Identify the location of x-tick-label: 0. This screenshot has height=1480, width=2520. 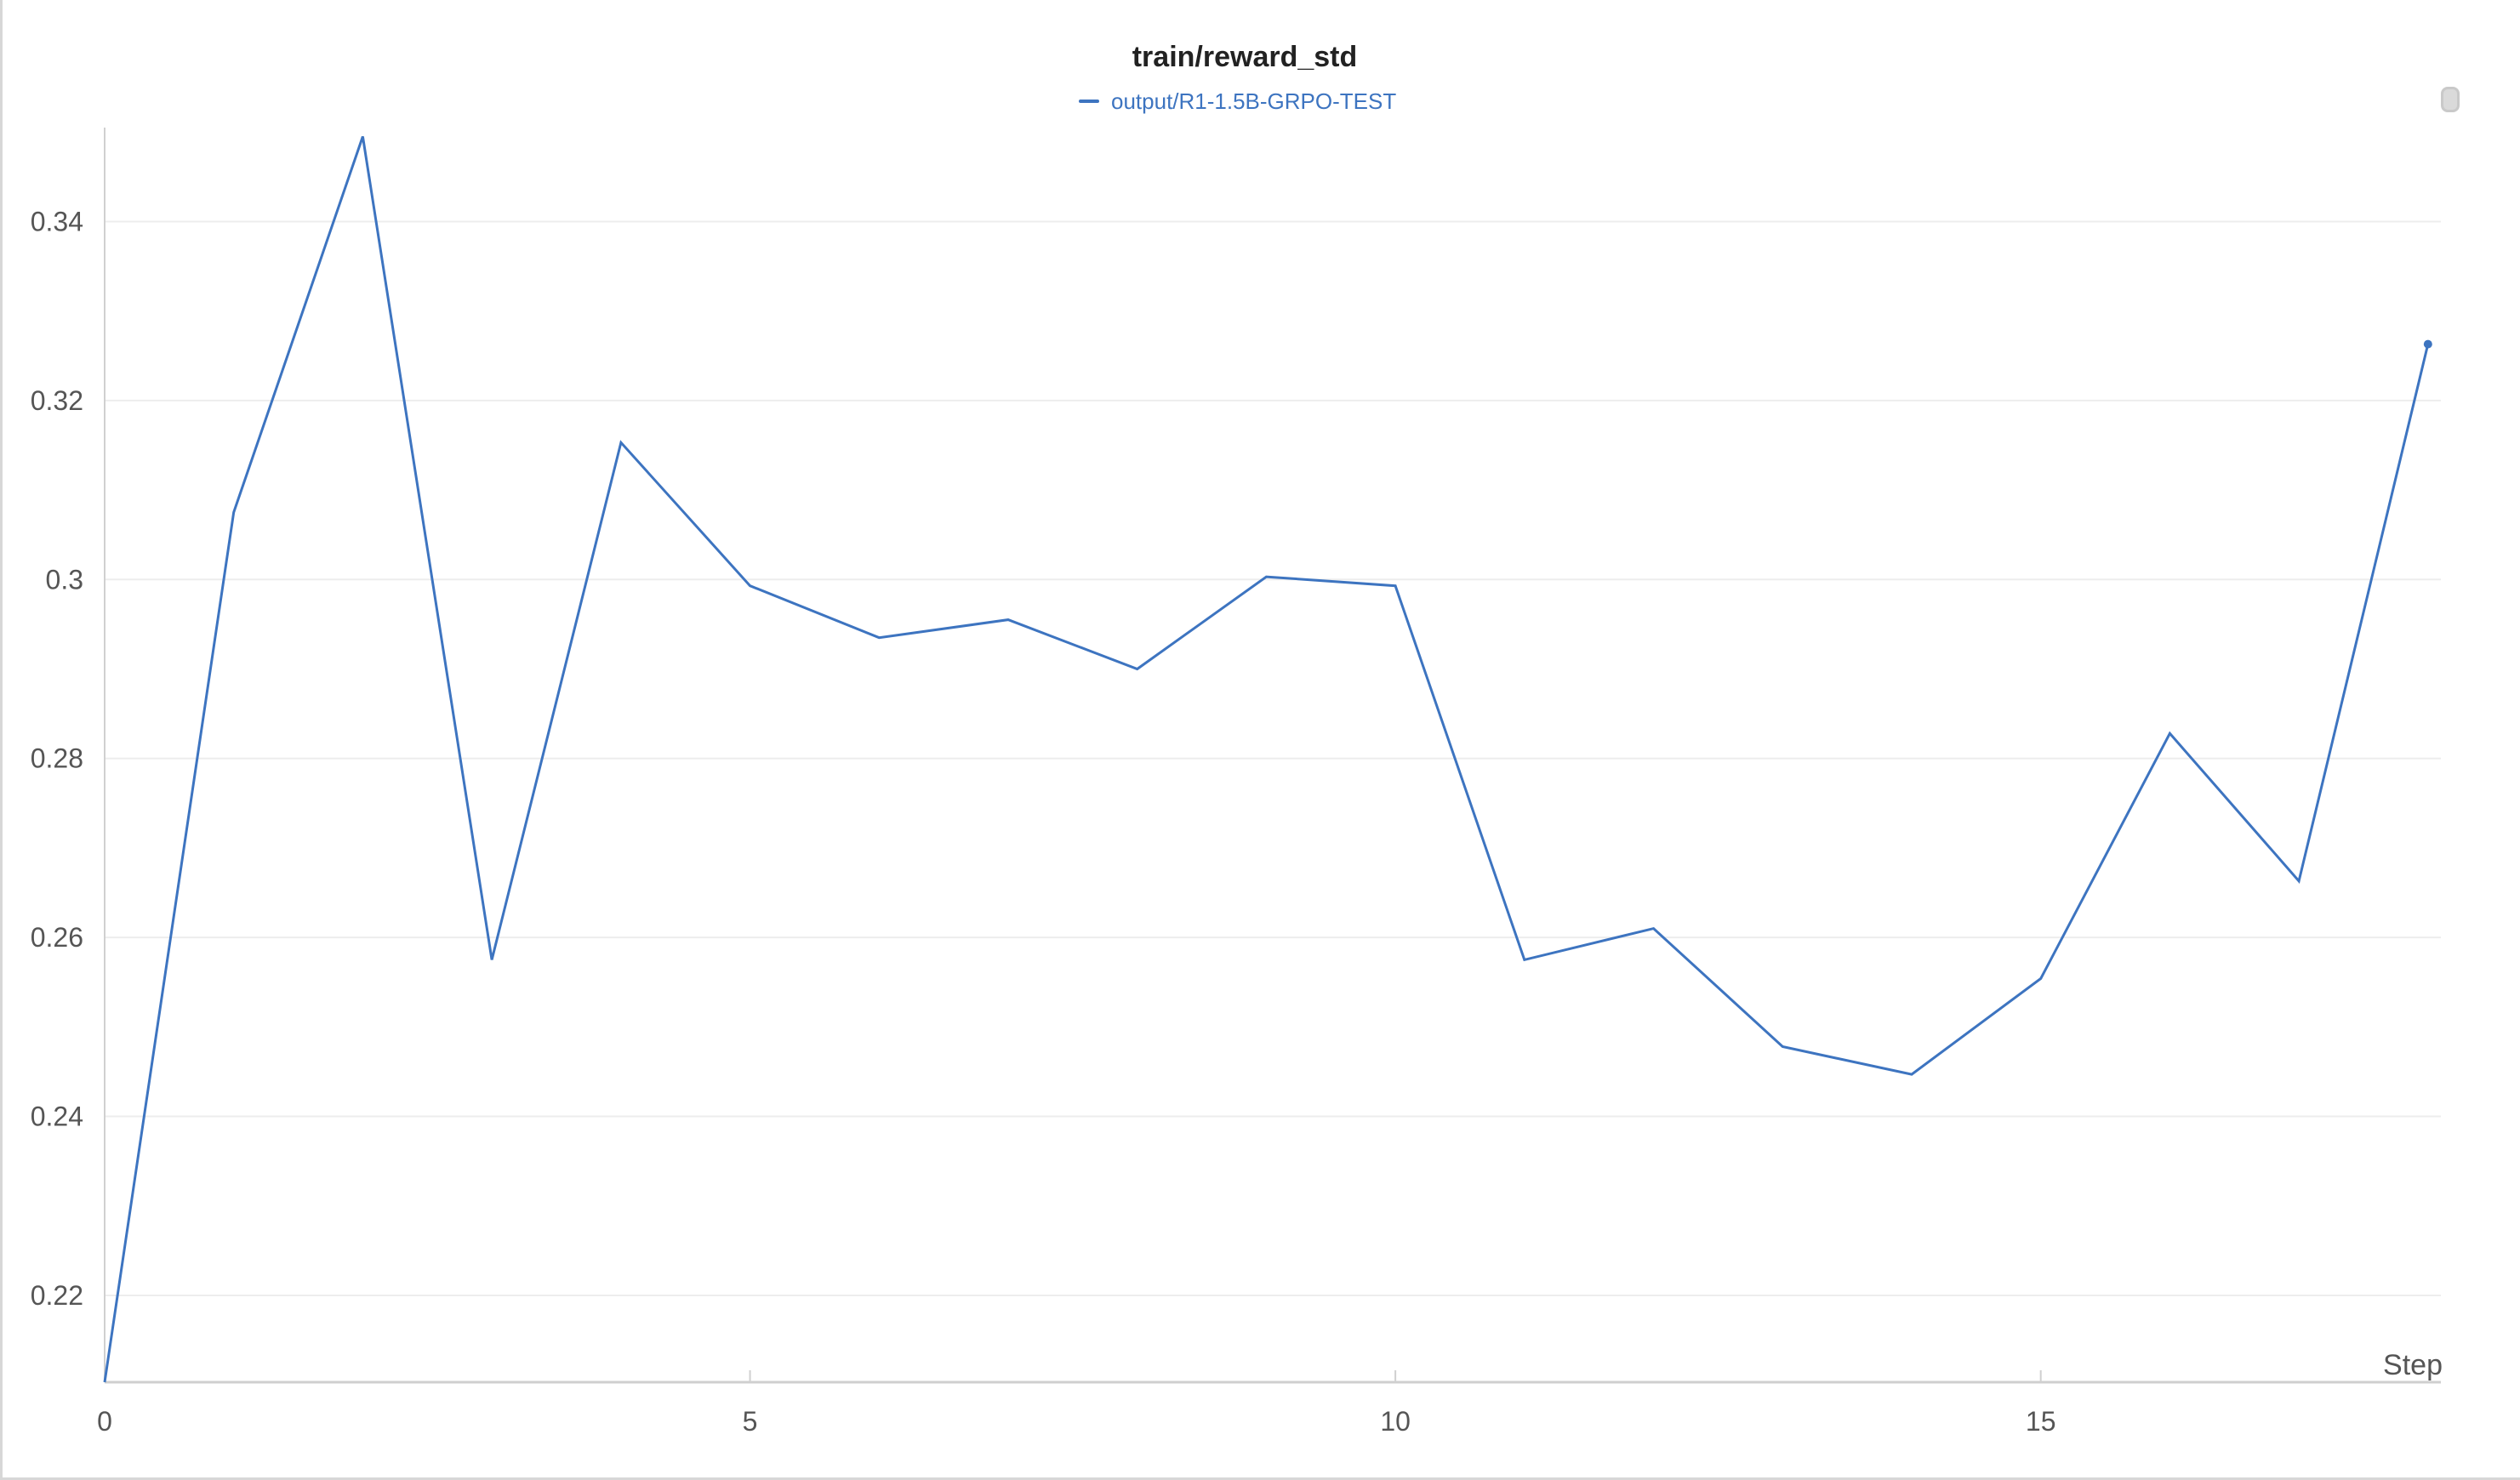
(104, 1421).